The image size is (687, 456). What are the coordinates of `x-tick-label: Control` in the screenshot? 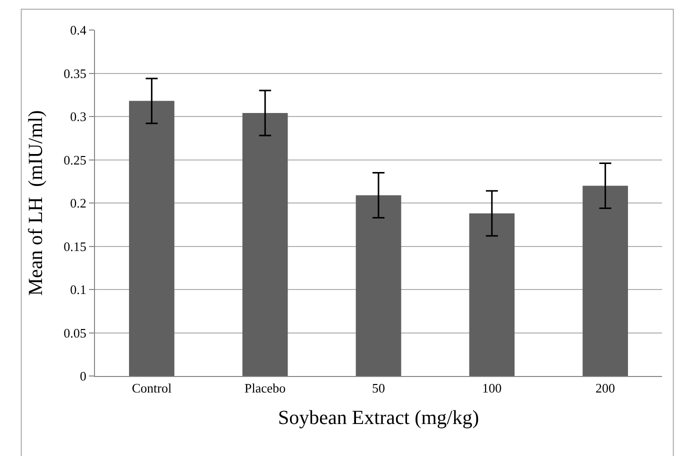 It's located at (152, 388).